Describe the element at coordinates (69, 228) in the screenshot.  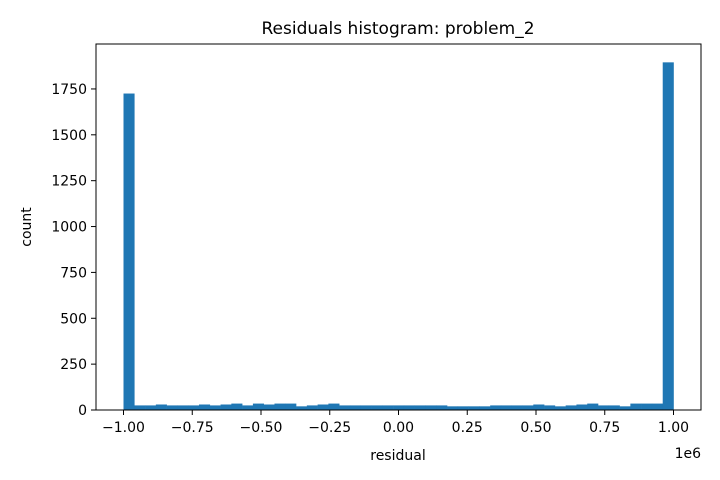
I see `y-tick-label: 1000` at that location.